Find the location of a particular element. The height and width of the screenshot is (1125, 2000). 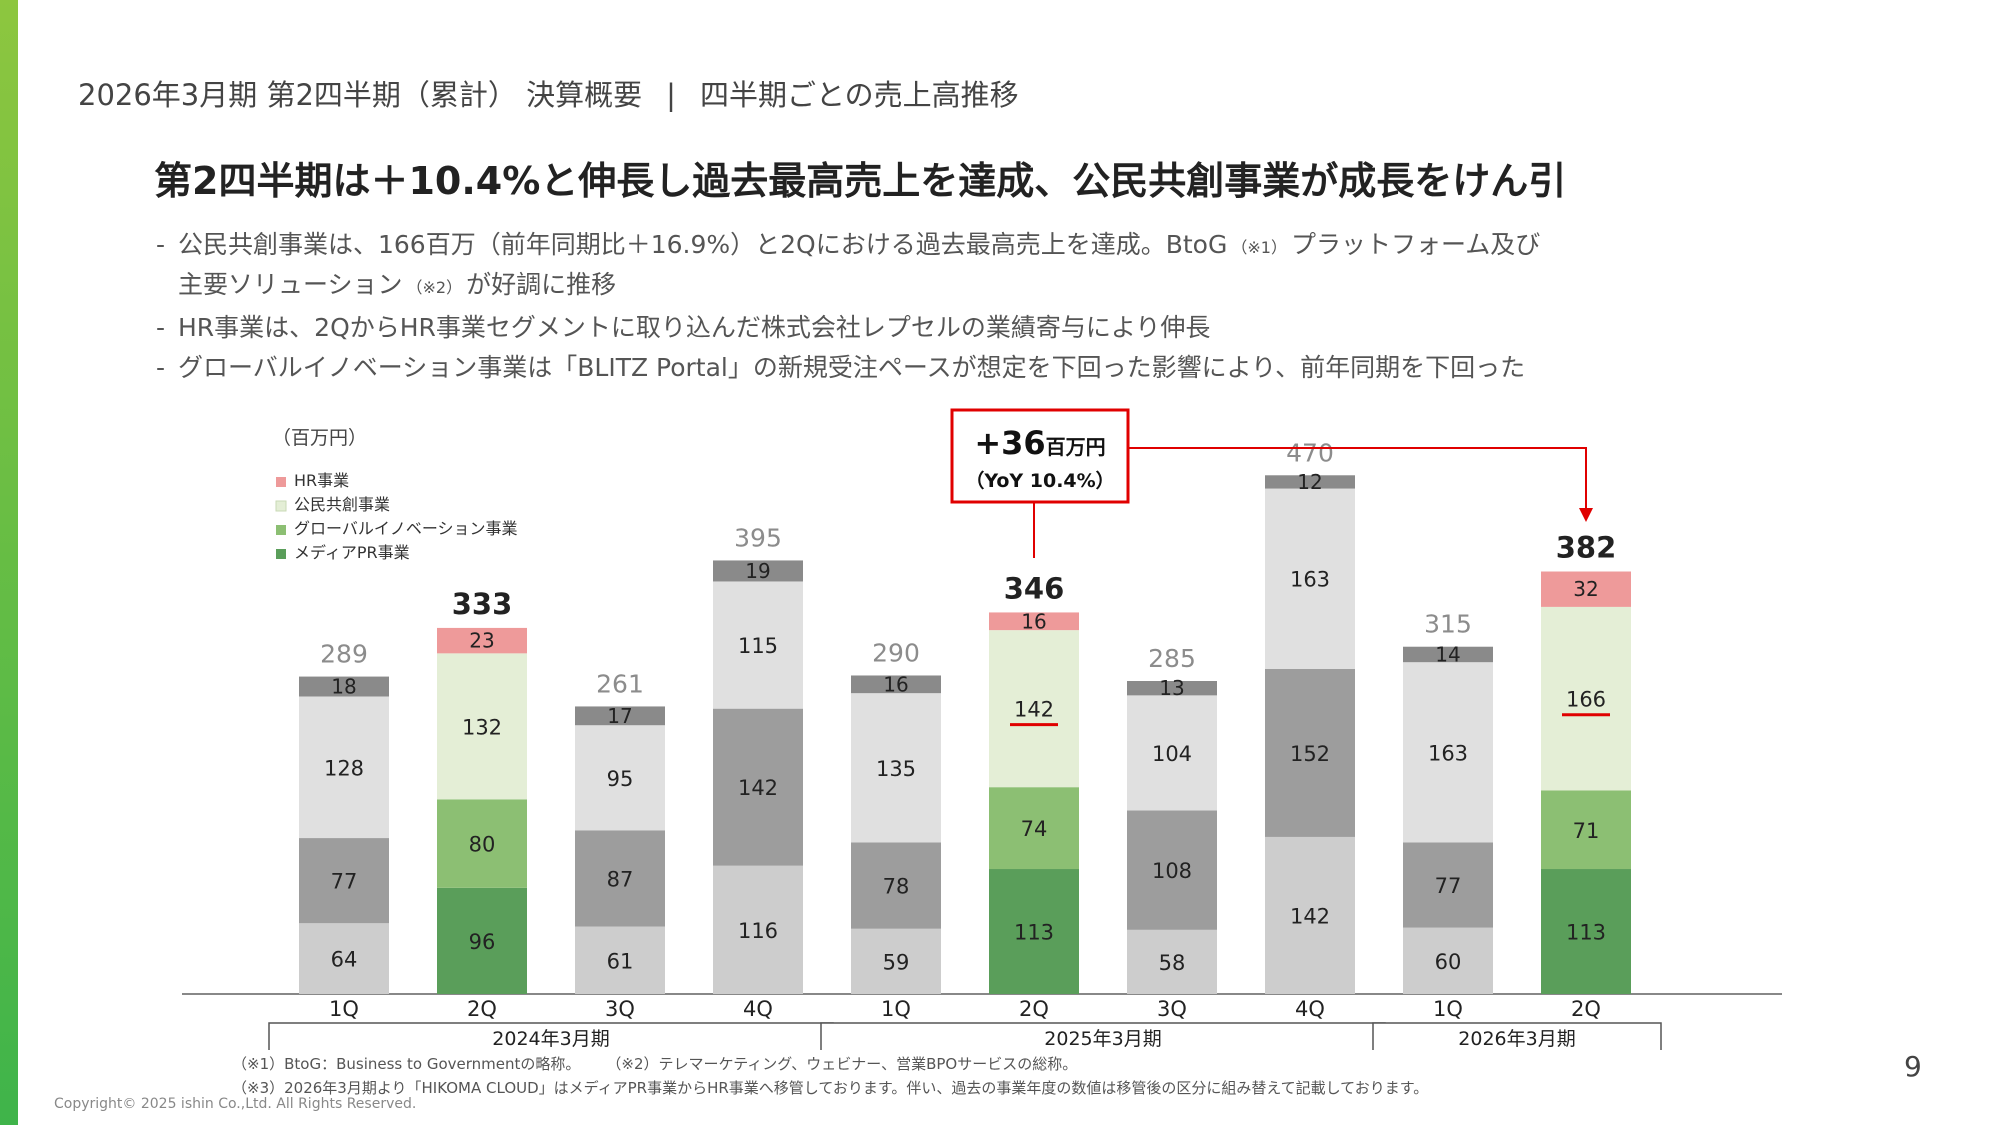

footnote-ref: （※2） is located at coordinates (434, 287).